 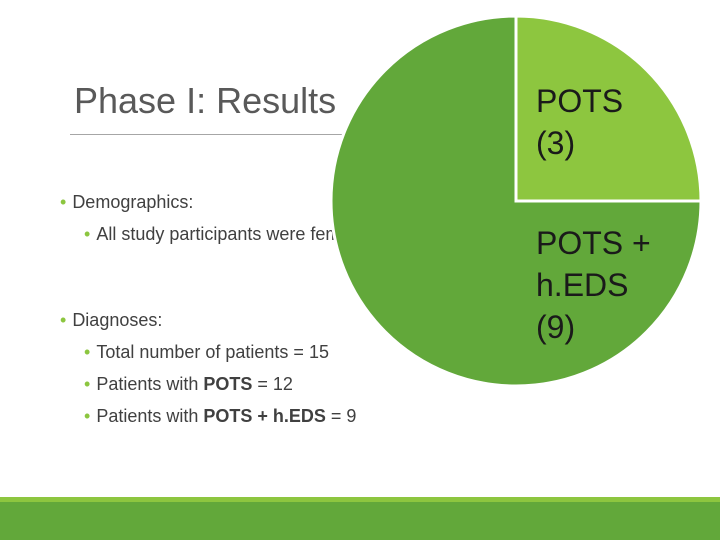 I want to click on bullet-bold-text: POTS + h.EDS, so click(x=264, y=416).